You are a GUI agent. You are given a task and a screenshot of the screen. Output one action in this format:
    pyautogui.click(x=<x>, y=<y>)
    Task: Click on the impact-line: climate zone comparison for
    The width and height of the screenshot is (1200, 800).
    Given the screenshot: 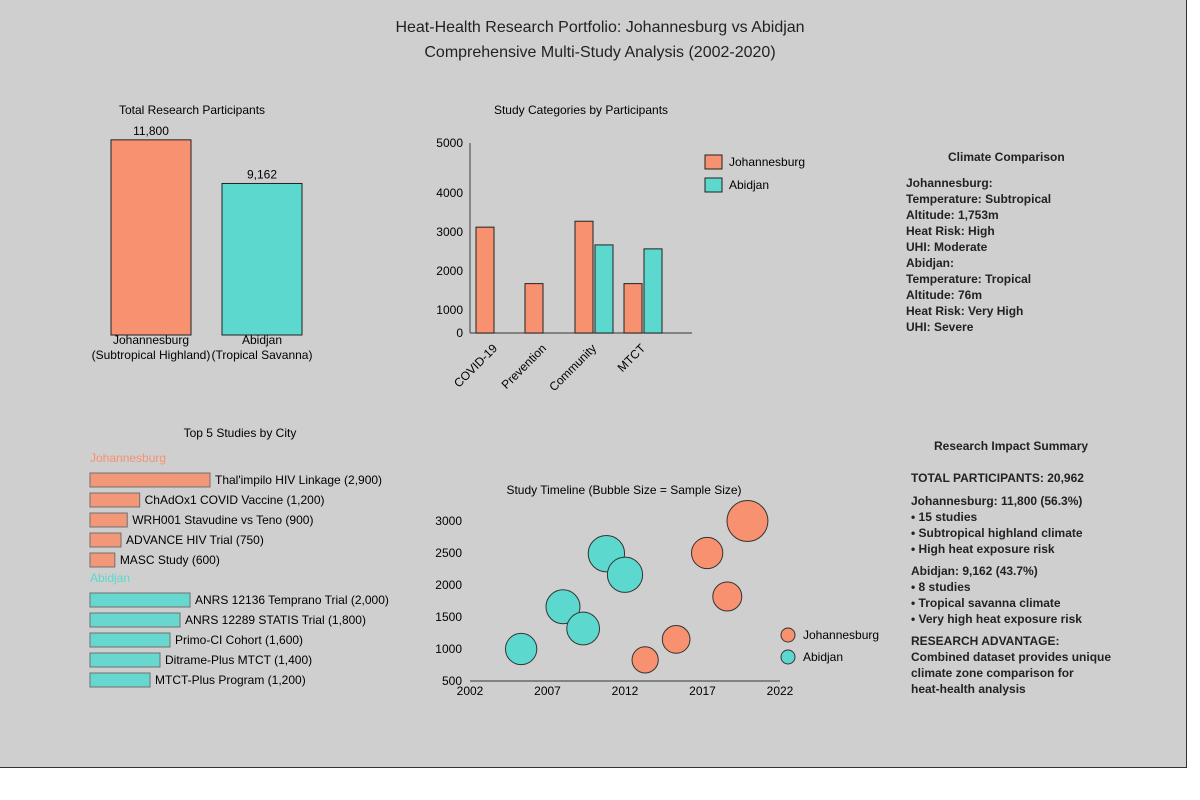 What is the action you would take?
    pyautogui.click(x=992, y=673)
    